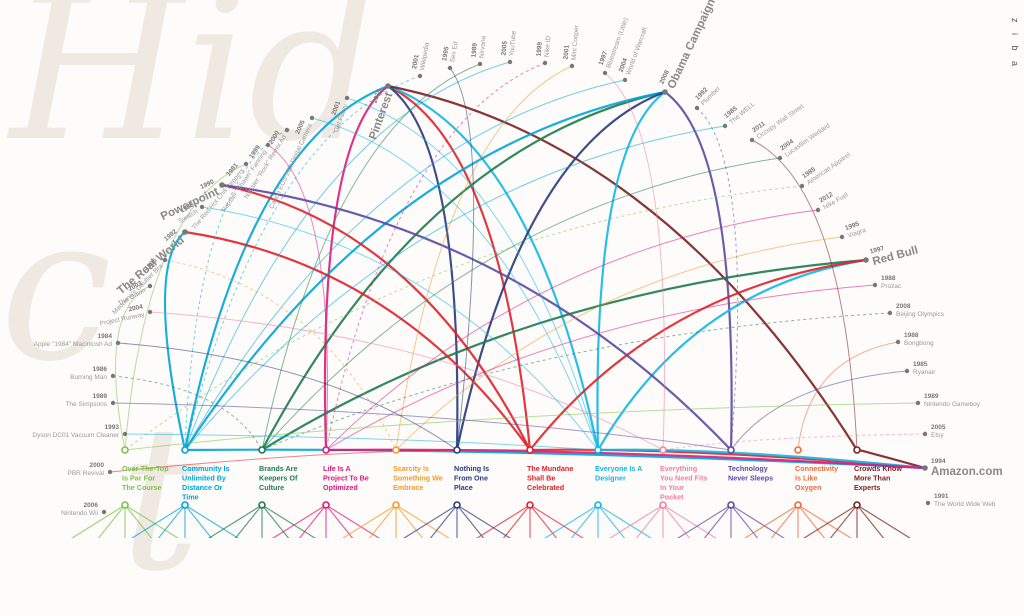 This screenshot has height=616, width=1024. I want to click on theme-label: Everyone Is A Designer, so click(618, 473).